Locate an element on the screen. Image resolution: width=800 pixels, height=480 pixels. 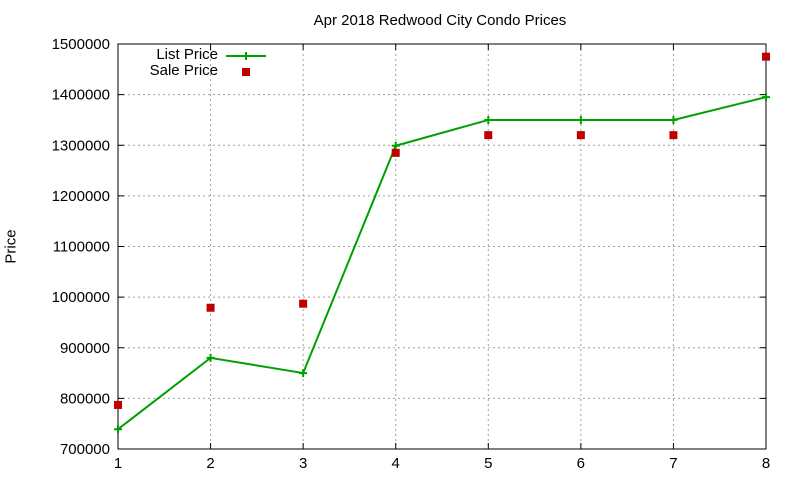
x-tick-label: 5 is located at coordinates (488, 463).